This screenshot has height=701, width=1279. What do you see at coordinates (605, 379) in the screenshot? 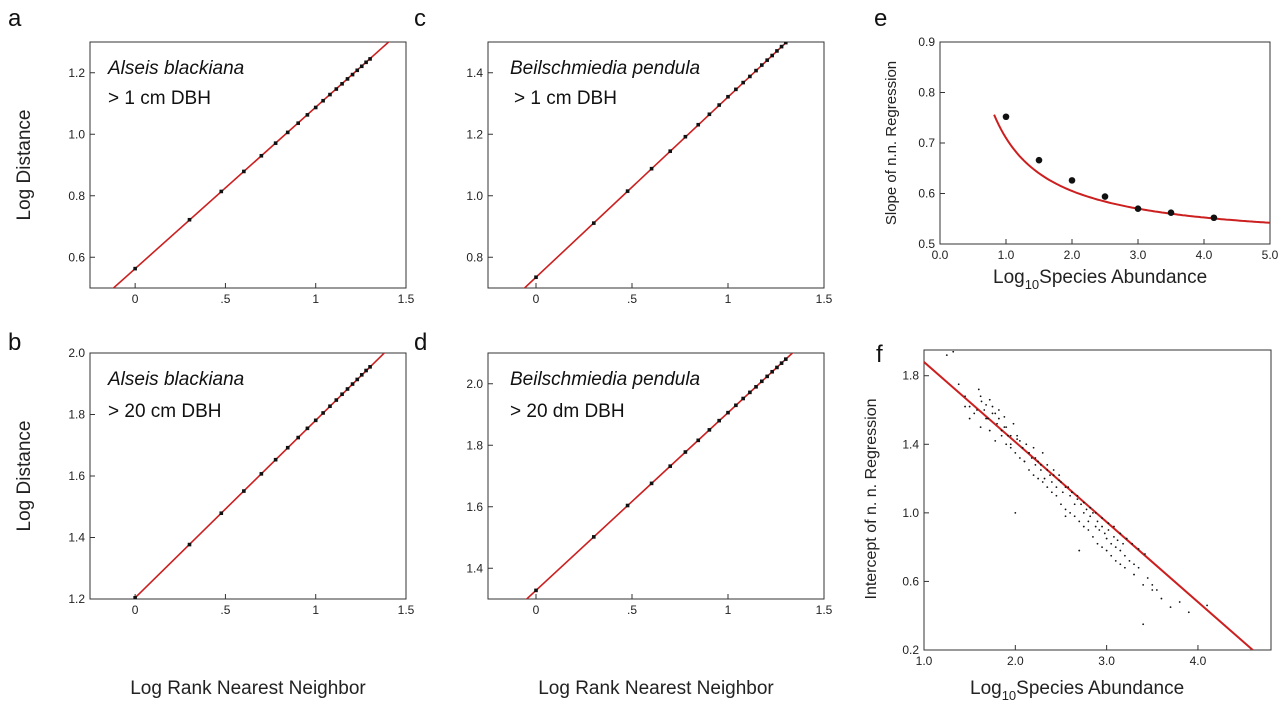
I see `species-label-d: Beilschmiedia pendula` at bounding box center [605, 379].